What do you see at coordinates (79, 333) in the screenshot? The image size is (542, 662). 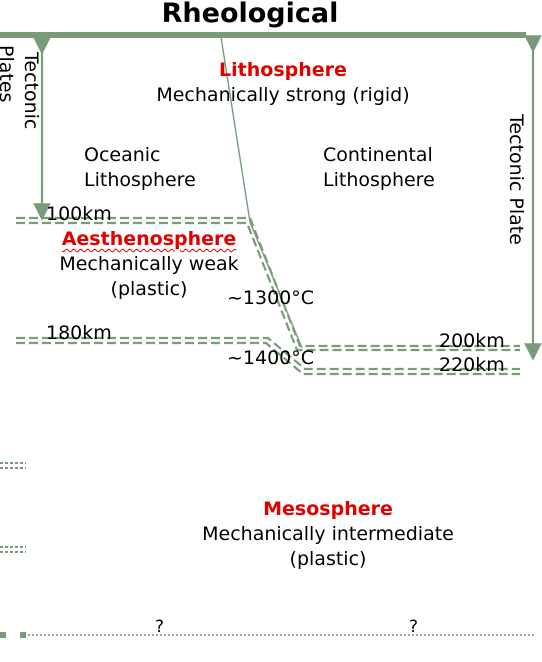 I see `depth-180km: 180km` at bounding box center [79, 333].